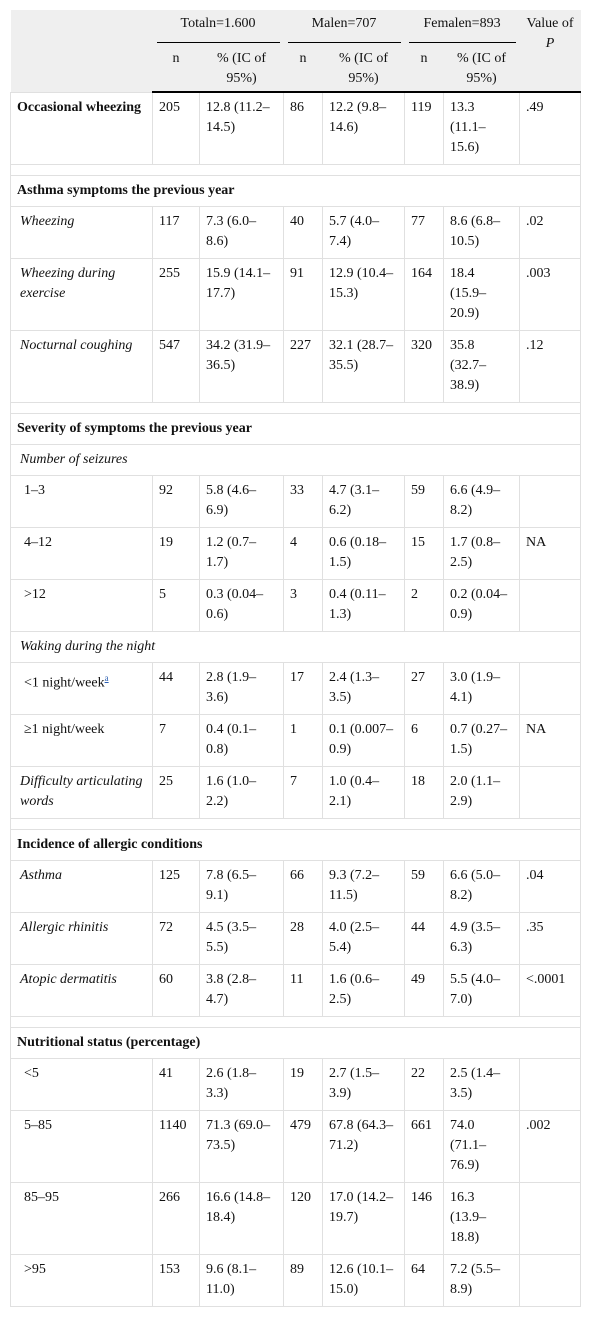 This screenshot has height=1343, width=590. I want to click on subgroup-row: Number of seizures, so click(295, 460).